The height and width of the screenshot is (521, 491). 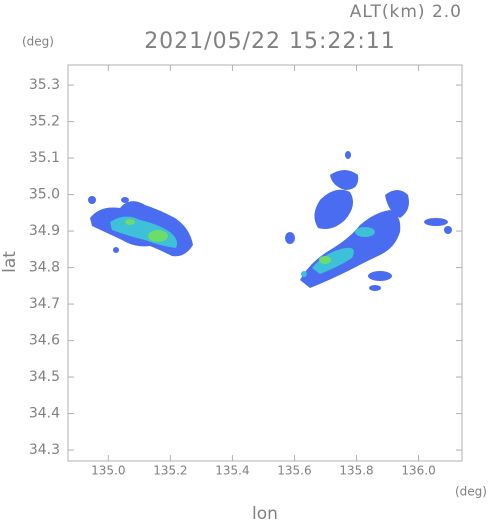 What do you see at coordinates (294, 471) in the screenshot?
I see `x-tick-label: 135.6` at bounding box center [294, 471].